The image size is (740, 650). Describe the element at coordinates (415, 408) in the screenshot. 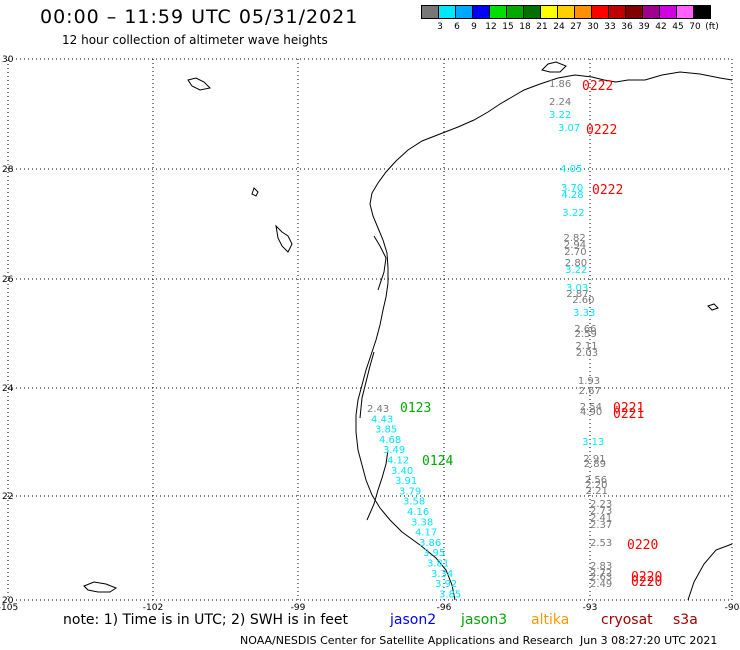

I see `pass-time-label: 0123` at that location.